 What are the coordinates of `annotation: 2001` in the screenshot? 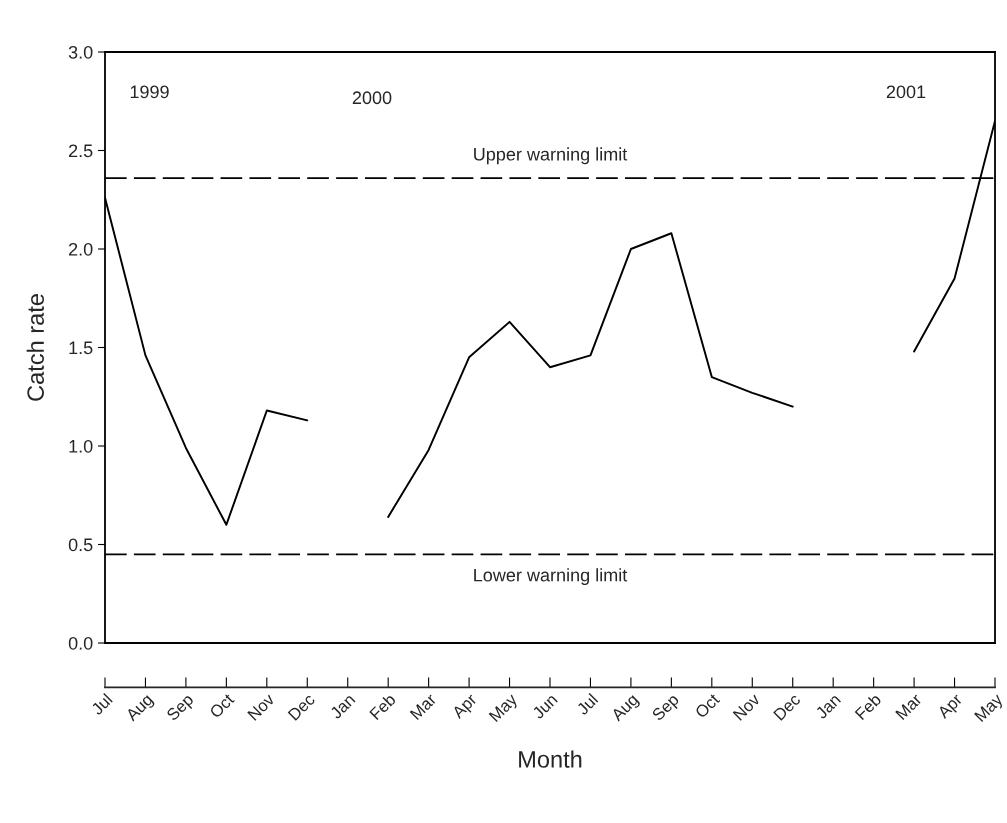 It's located at (906, 92).